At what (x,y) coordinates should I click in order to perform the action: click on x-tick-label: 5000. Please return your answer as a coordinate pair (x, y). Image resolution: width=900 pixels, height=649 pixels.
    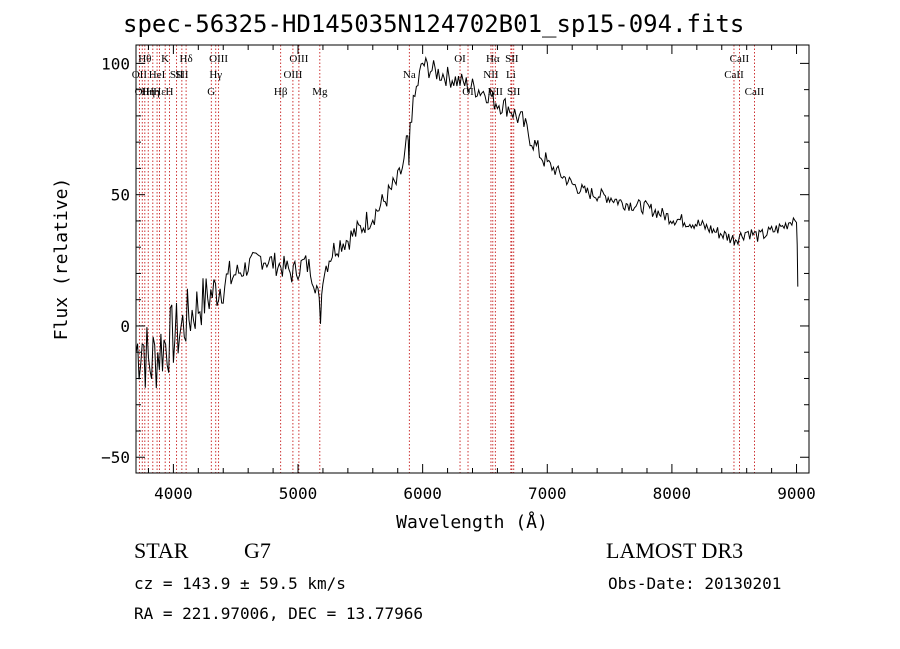
    Looking at the image, I should click on (298, 493).